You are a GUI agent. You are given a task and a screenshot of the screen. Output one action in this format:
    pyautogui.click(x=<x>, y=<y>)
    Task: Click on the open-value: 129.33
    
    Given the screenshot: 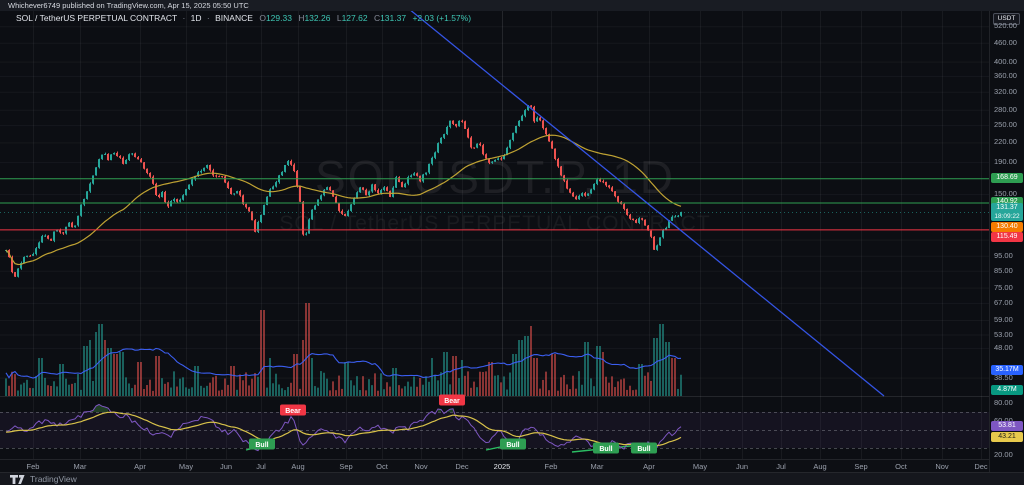 What is the action you would take?
    pyautogui.click(x=278, y=18)
    